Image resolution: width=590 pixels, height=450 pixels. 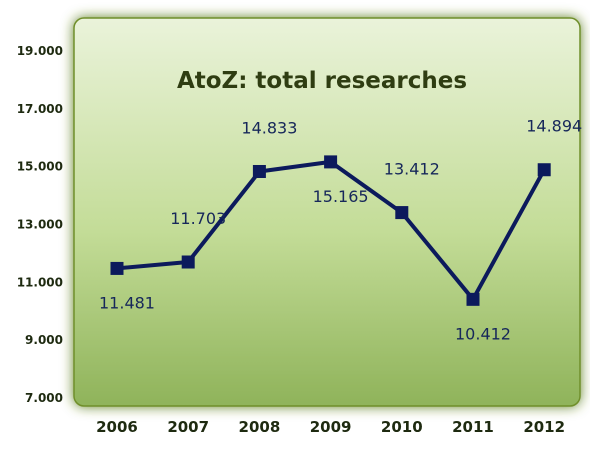 What do you see at coordinates (544, 427) in the screenshot?
I see `x-tick-label: 2012` at bounding box center [544, 427].